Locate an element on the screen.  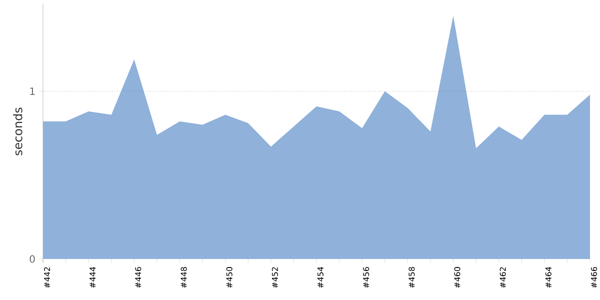
y-axis-title: seconds is located at coordinates (17, 132).